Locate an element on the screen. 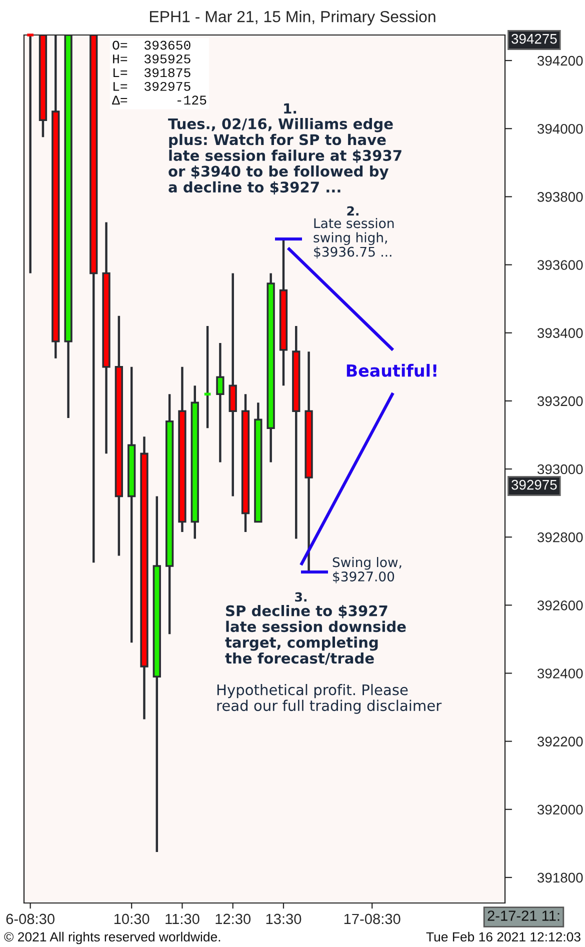  annotation: Beautiful! is located at coordinates (391, 370).